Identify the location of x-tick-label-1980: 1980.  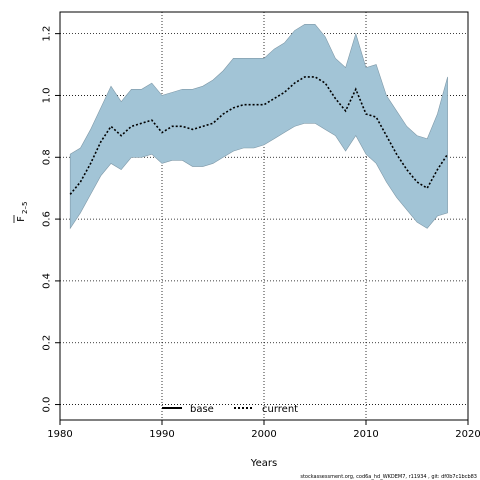
(59, 434).